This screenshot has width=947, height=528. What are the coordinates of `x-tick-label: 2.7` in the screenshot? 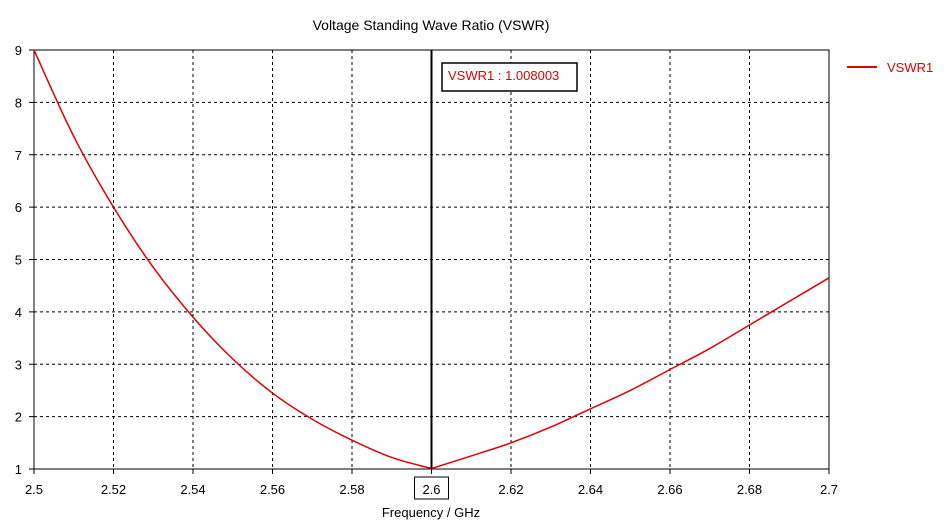 It's located at (829, 489).